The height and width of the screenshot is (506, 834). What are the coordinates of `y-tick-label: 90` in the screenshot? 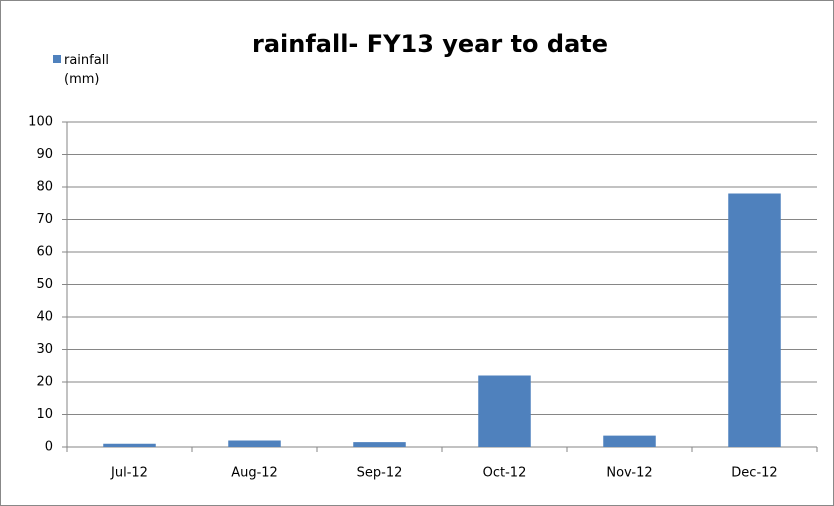 It's located at (44, 154).